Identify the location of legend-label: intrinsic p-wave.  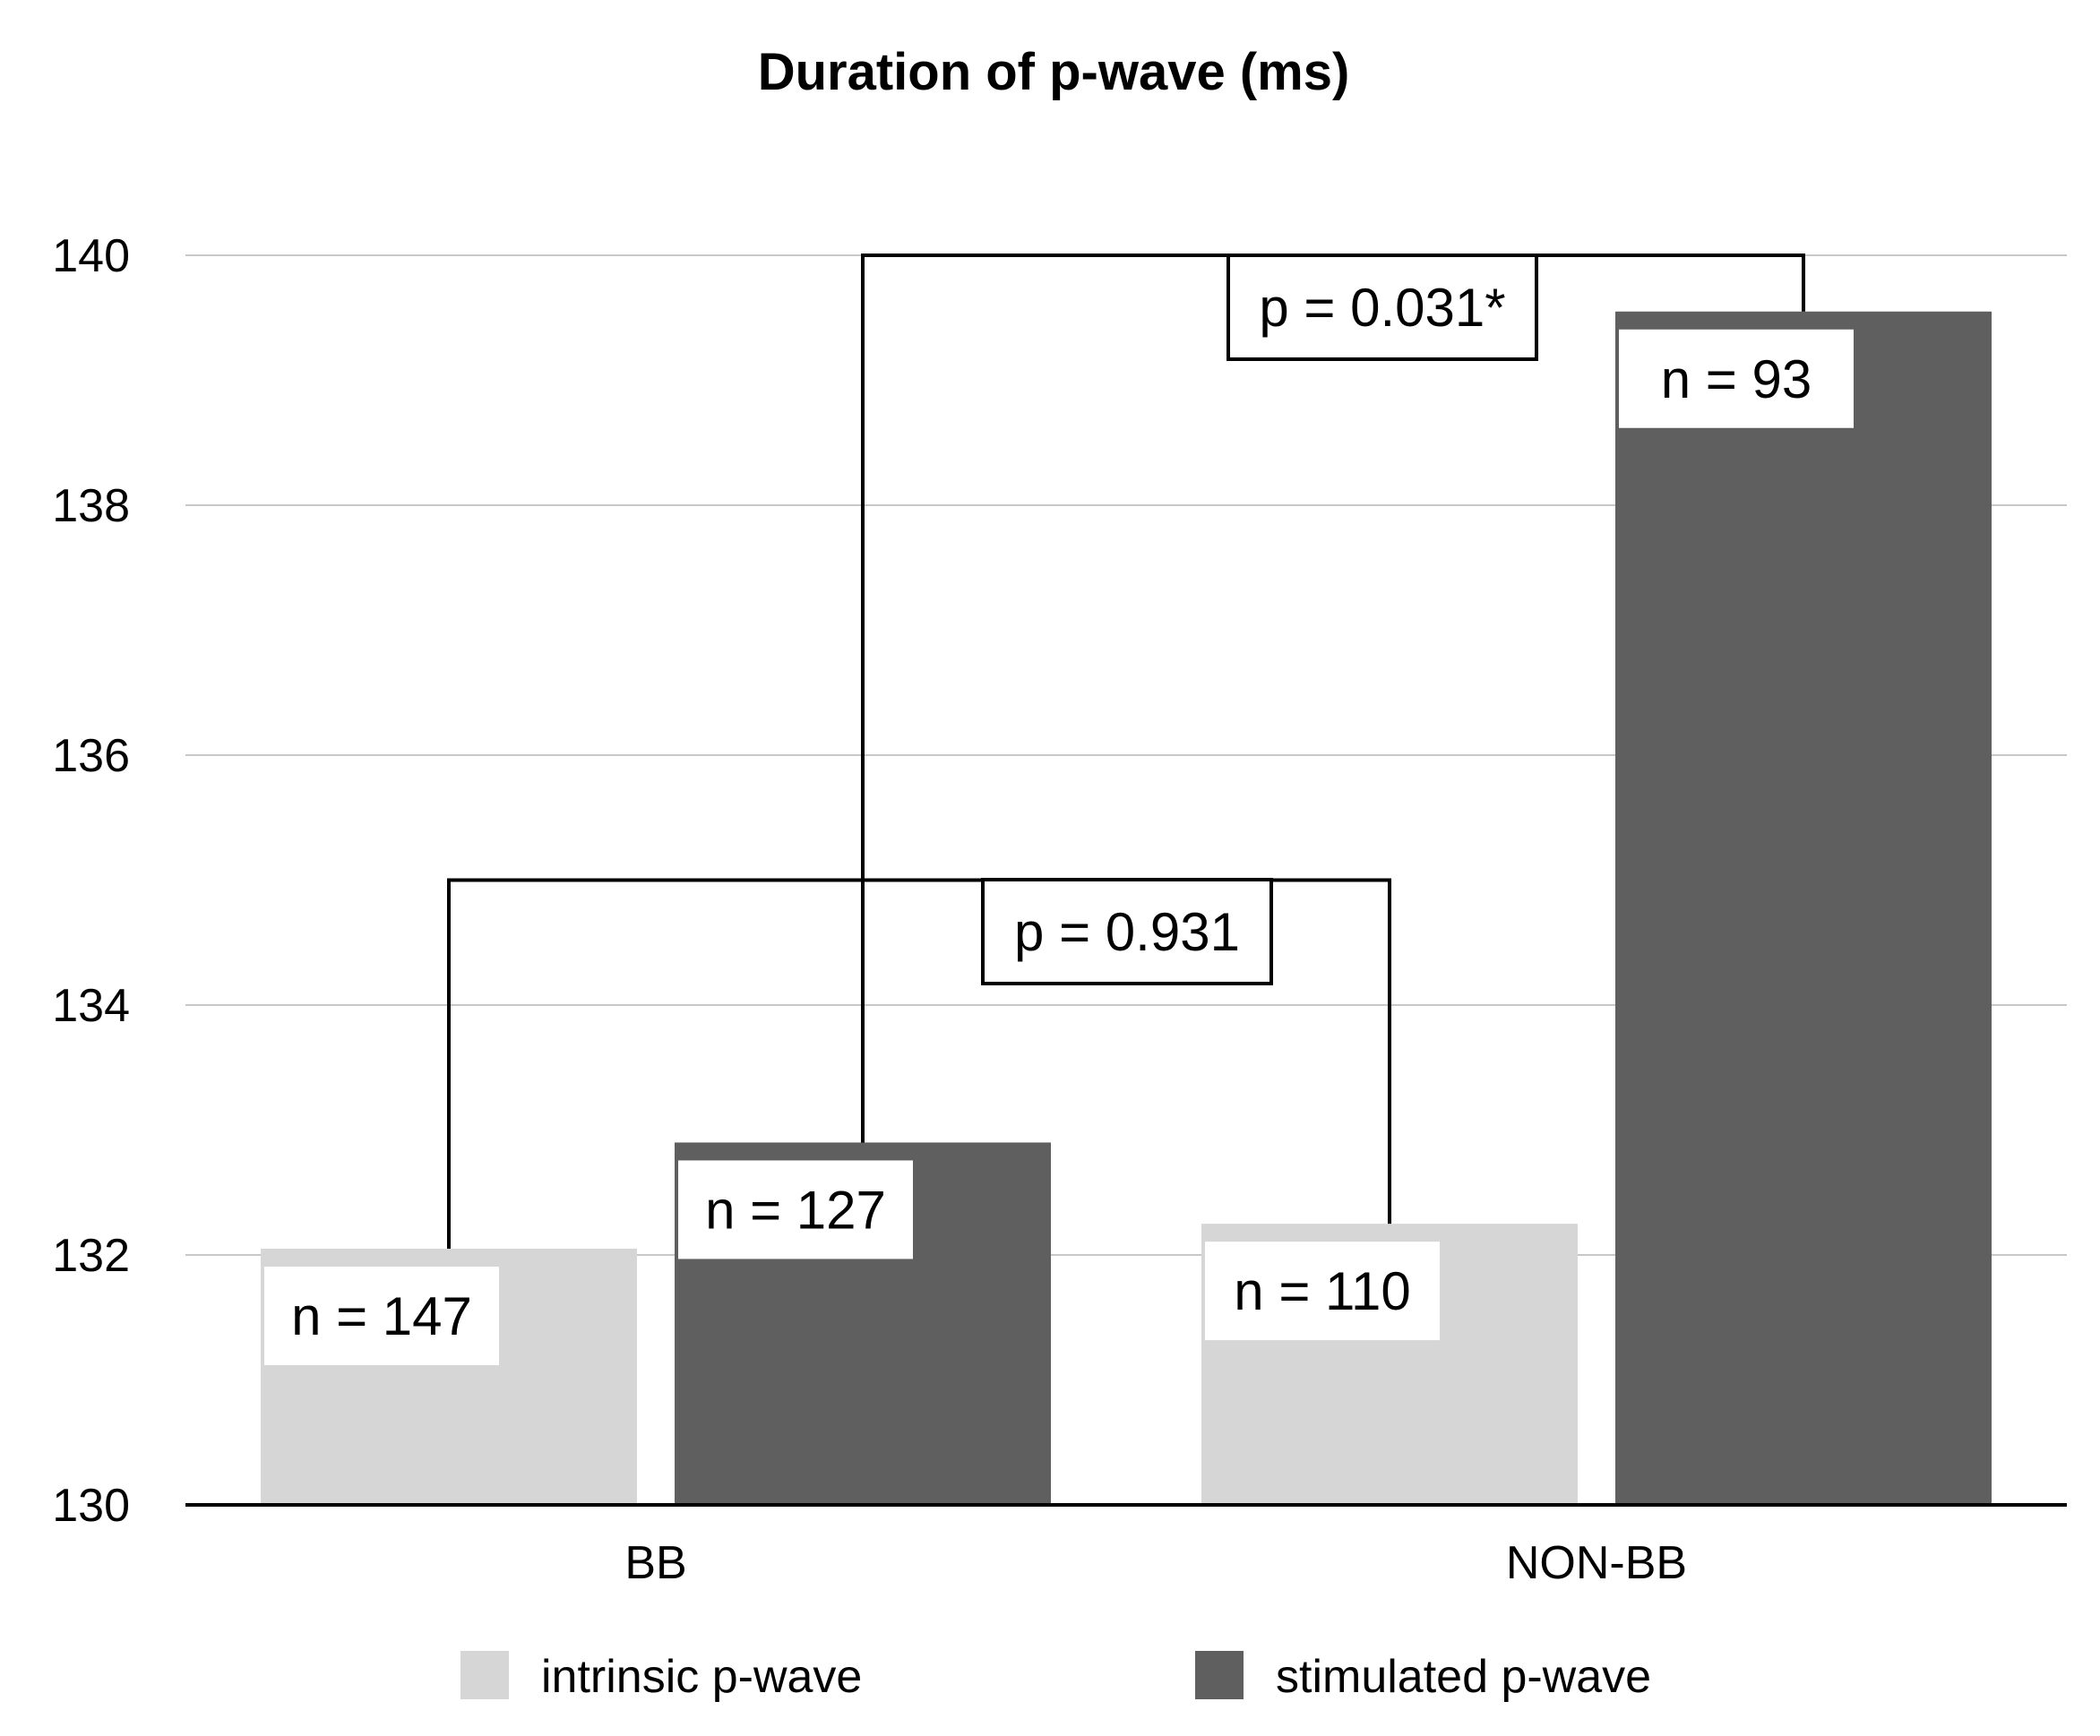
(701, 1677).